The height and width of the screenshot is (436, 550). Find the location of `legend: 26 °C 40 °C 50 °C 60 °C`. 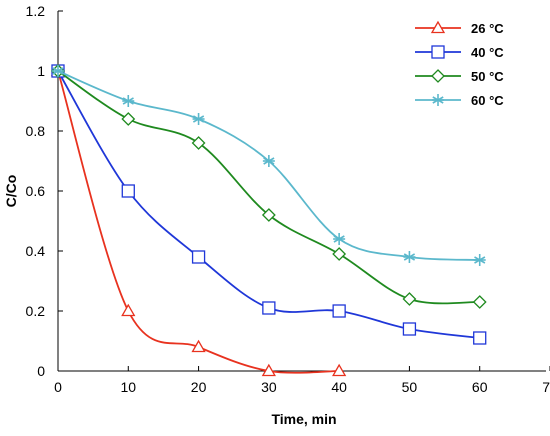

legend: 26 °C 40 °C 50 °C 60 °C is located at coordinates (459, 64).